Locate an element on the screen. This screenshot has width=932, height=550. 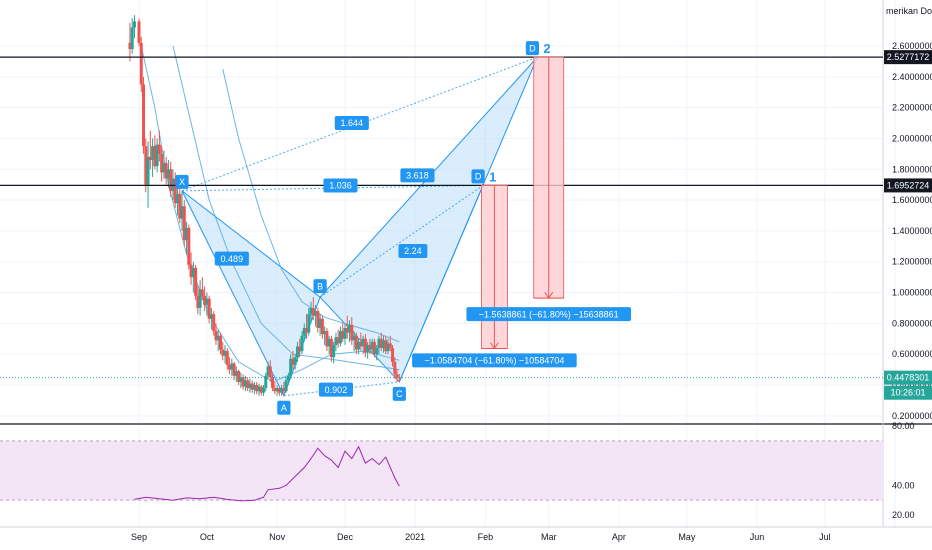
point-label-x-text: X is located at coordinates (182, 182).